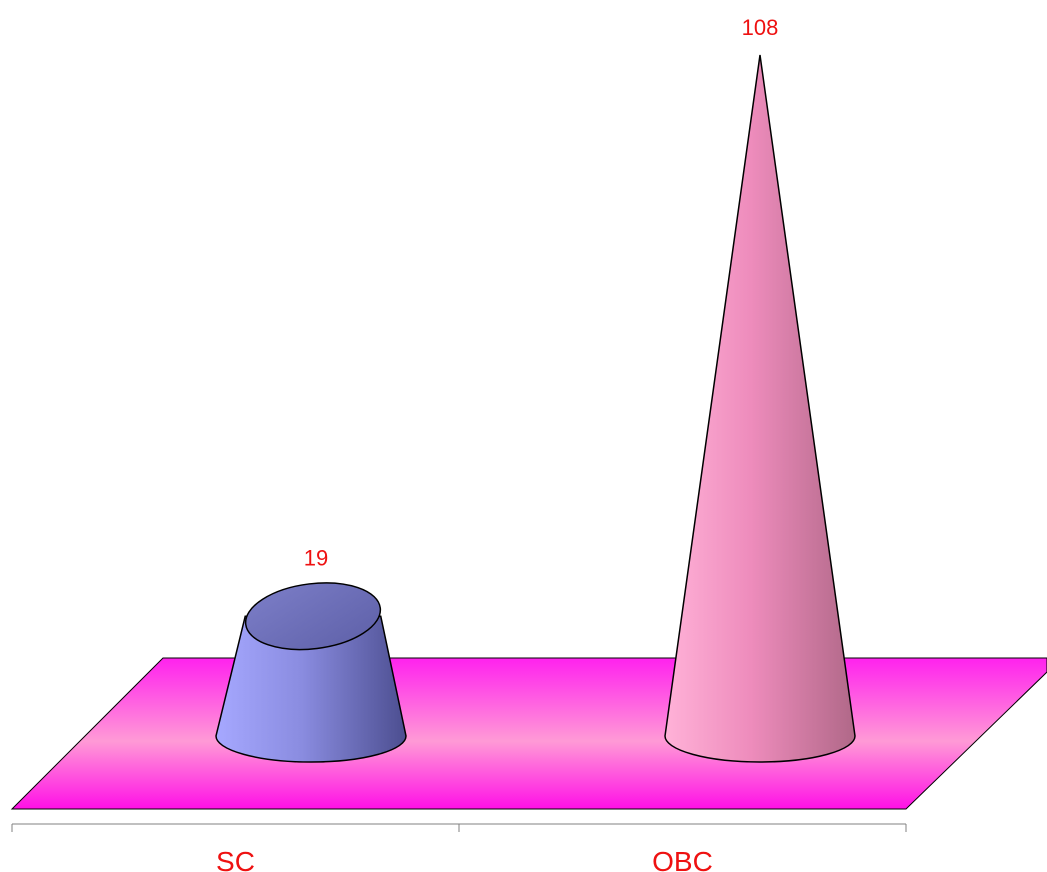 Image resolution: width=1047 pixels, height=872 pixels. What do you see at coordinates (682, 859) in the screenshot?
I see `x-tick-label-obc: OBC` at bounding box center [682, 859].